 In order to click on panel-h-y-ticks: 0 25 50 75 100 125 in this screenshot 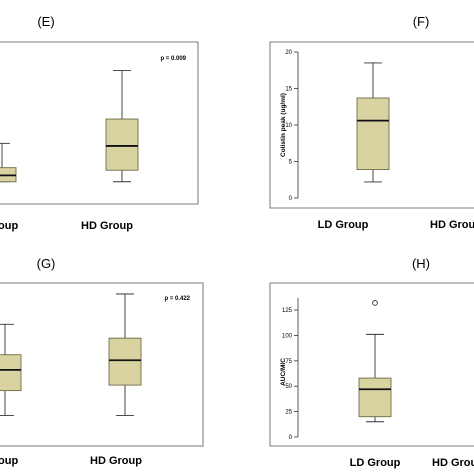, I will do `click(290, 374)`.